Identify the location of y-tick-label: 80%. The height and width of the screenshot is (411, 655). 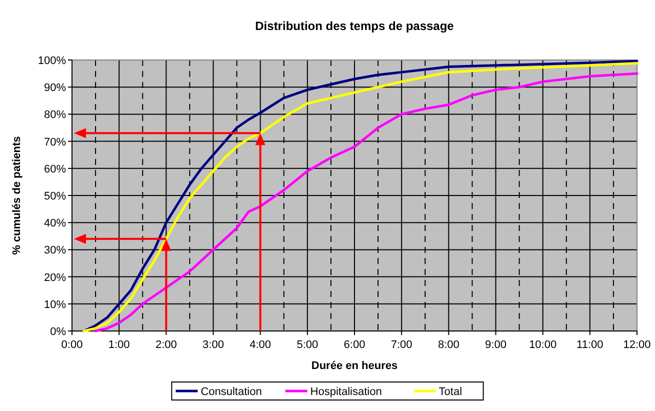
(55, 115).